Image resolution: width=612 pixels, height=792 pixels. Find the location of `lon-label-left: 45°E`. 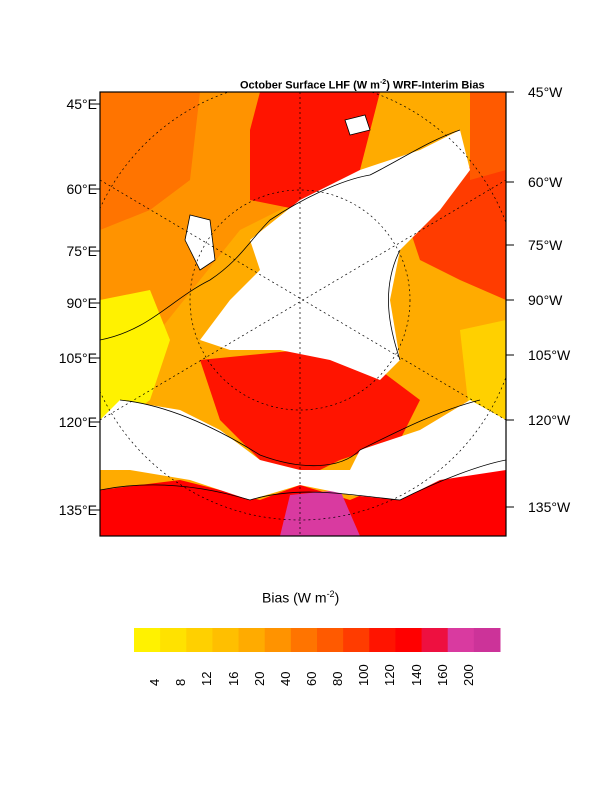

lon-label-left: 45°E is located at coordinates (81, 104).